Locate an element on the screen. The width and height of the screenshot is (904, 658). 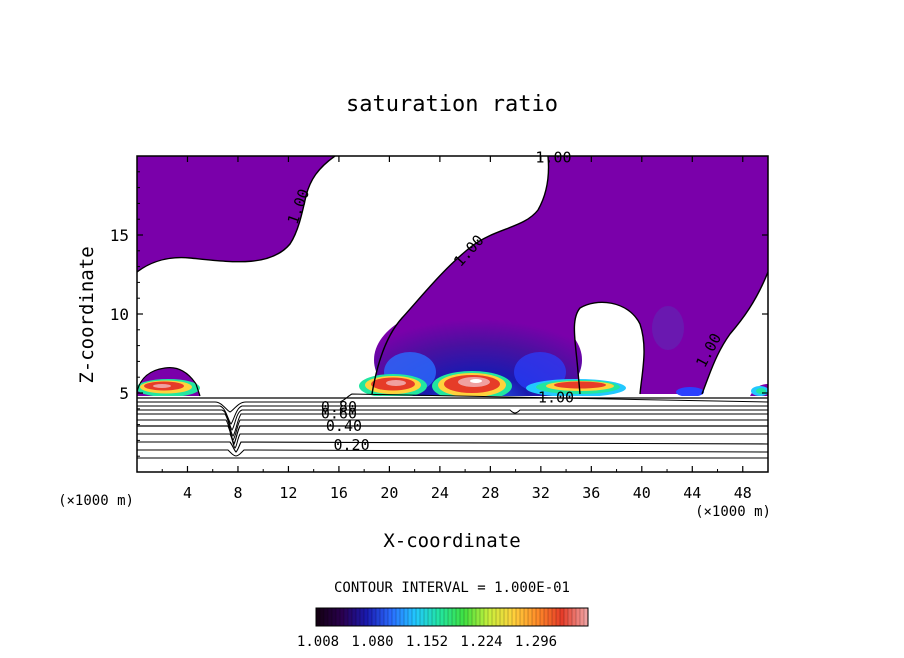
colorbar-tick-label: 1.152 is located at coordinates (427, 642).